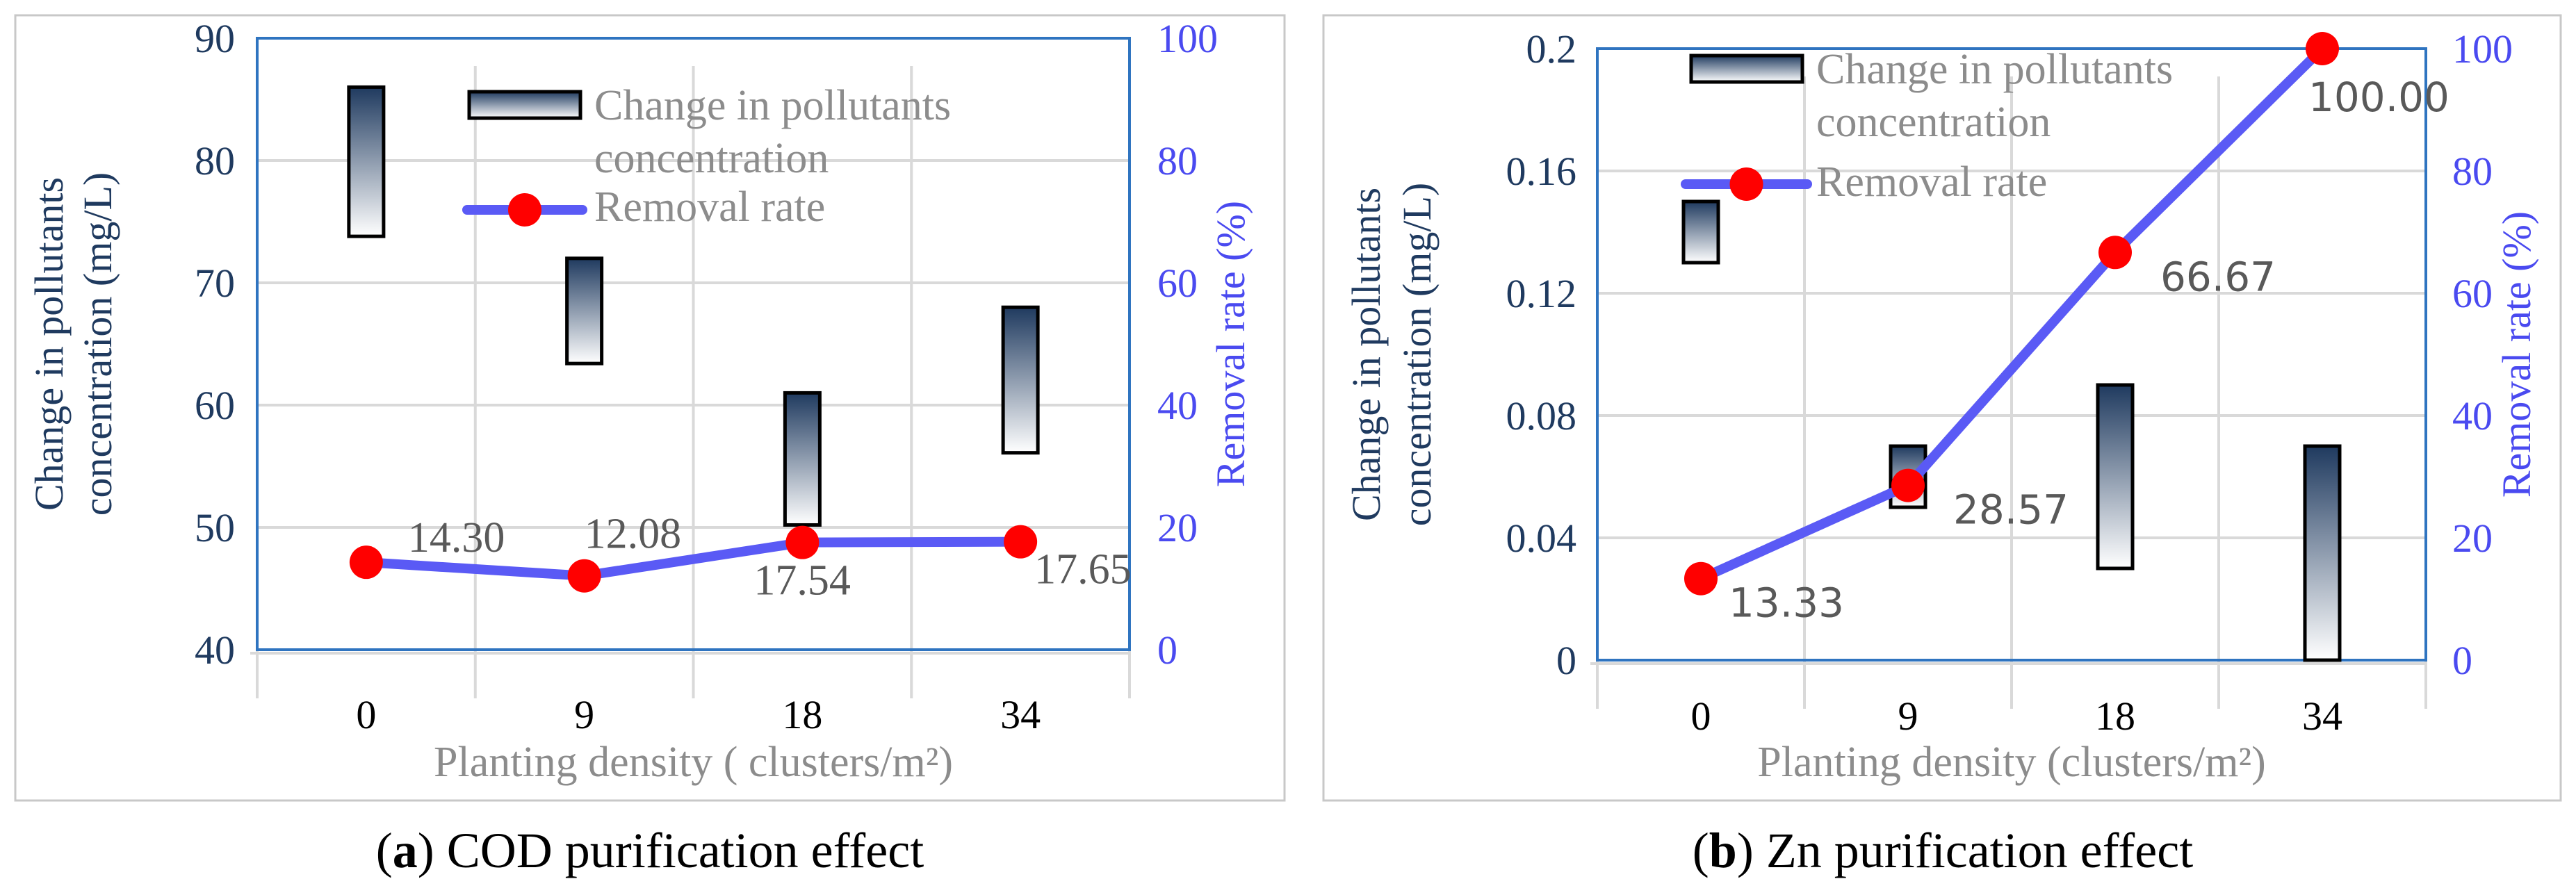 Image resolution: width=2576 pixels, height=895 pixels. I want to click on removal-rate-label: 17.65, so click(1083, 569).